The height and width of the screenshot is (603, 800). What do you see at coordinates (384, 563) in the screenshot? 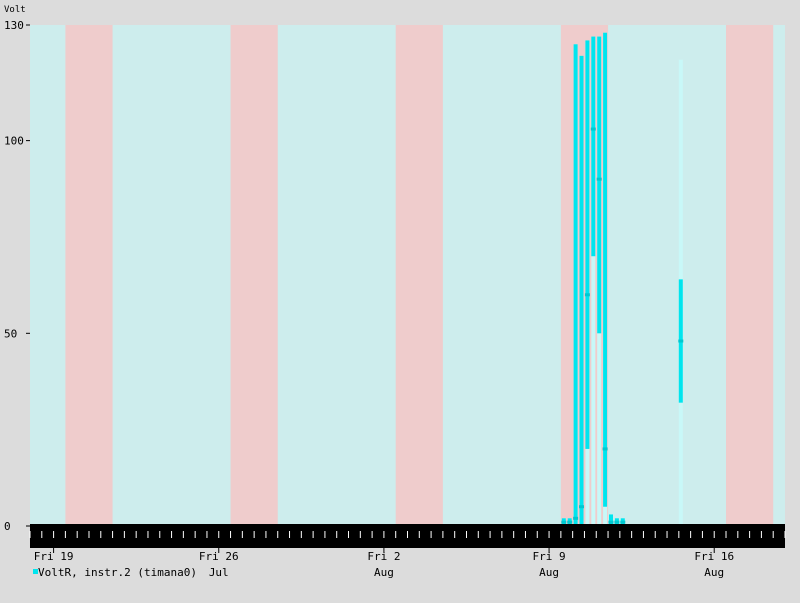
I see `x-axis: Fri 19 Fri 26 Jul Fri 2 Aug Fri 9 Aug Fri 16 Aug` at bounding box center [384, 563].